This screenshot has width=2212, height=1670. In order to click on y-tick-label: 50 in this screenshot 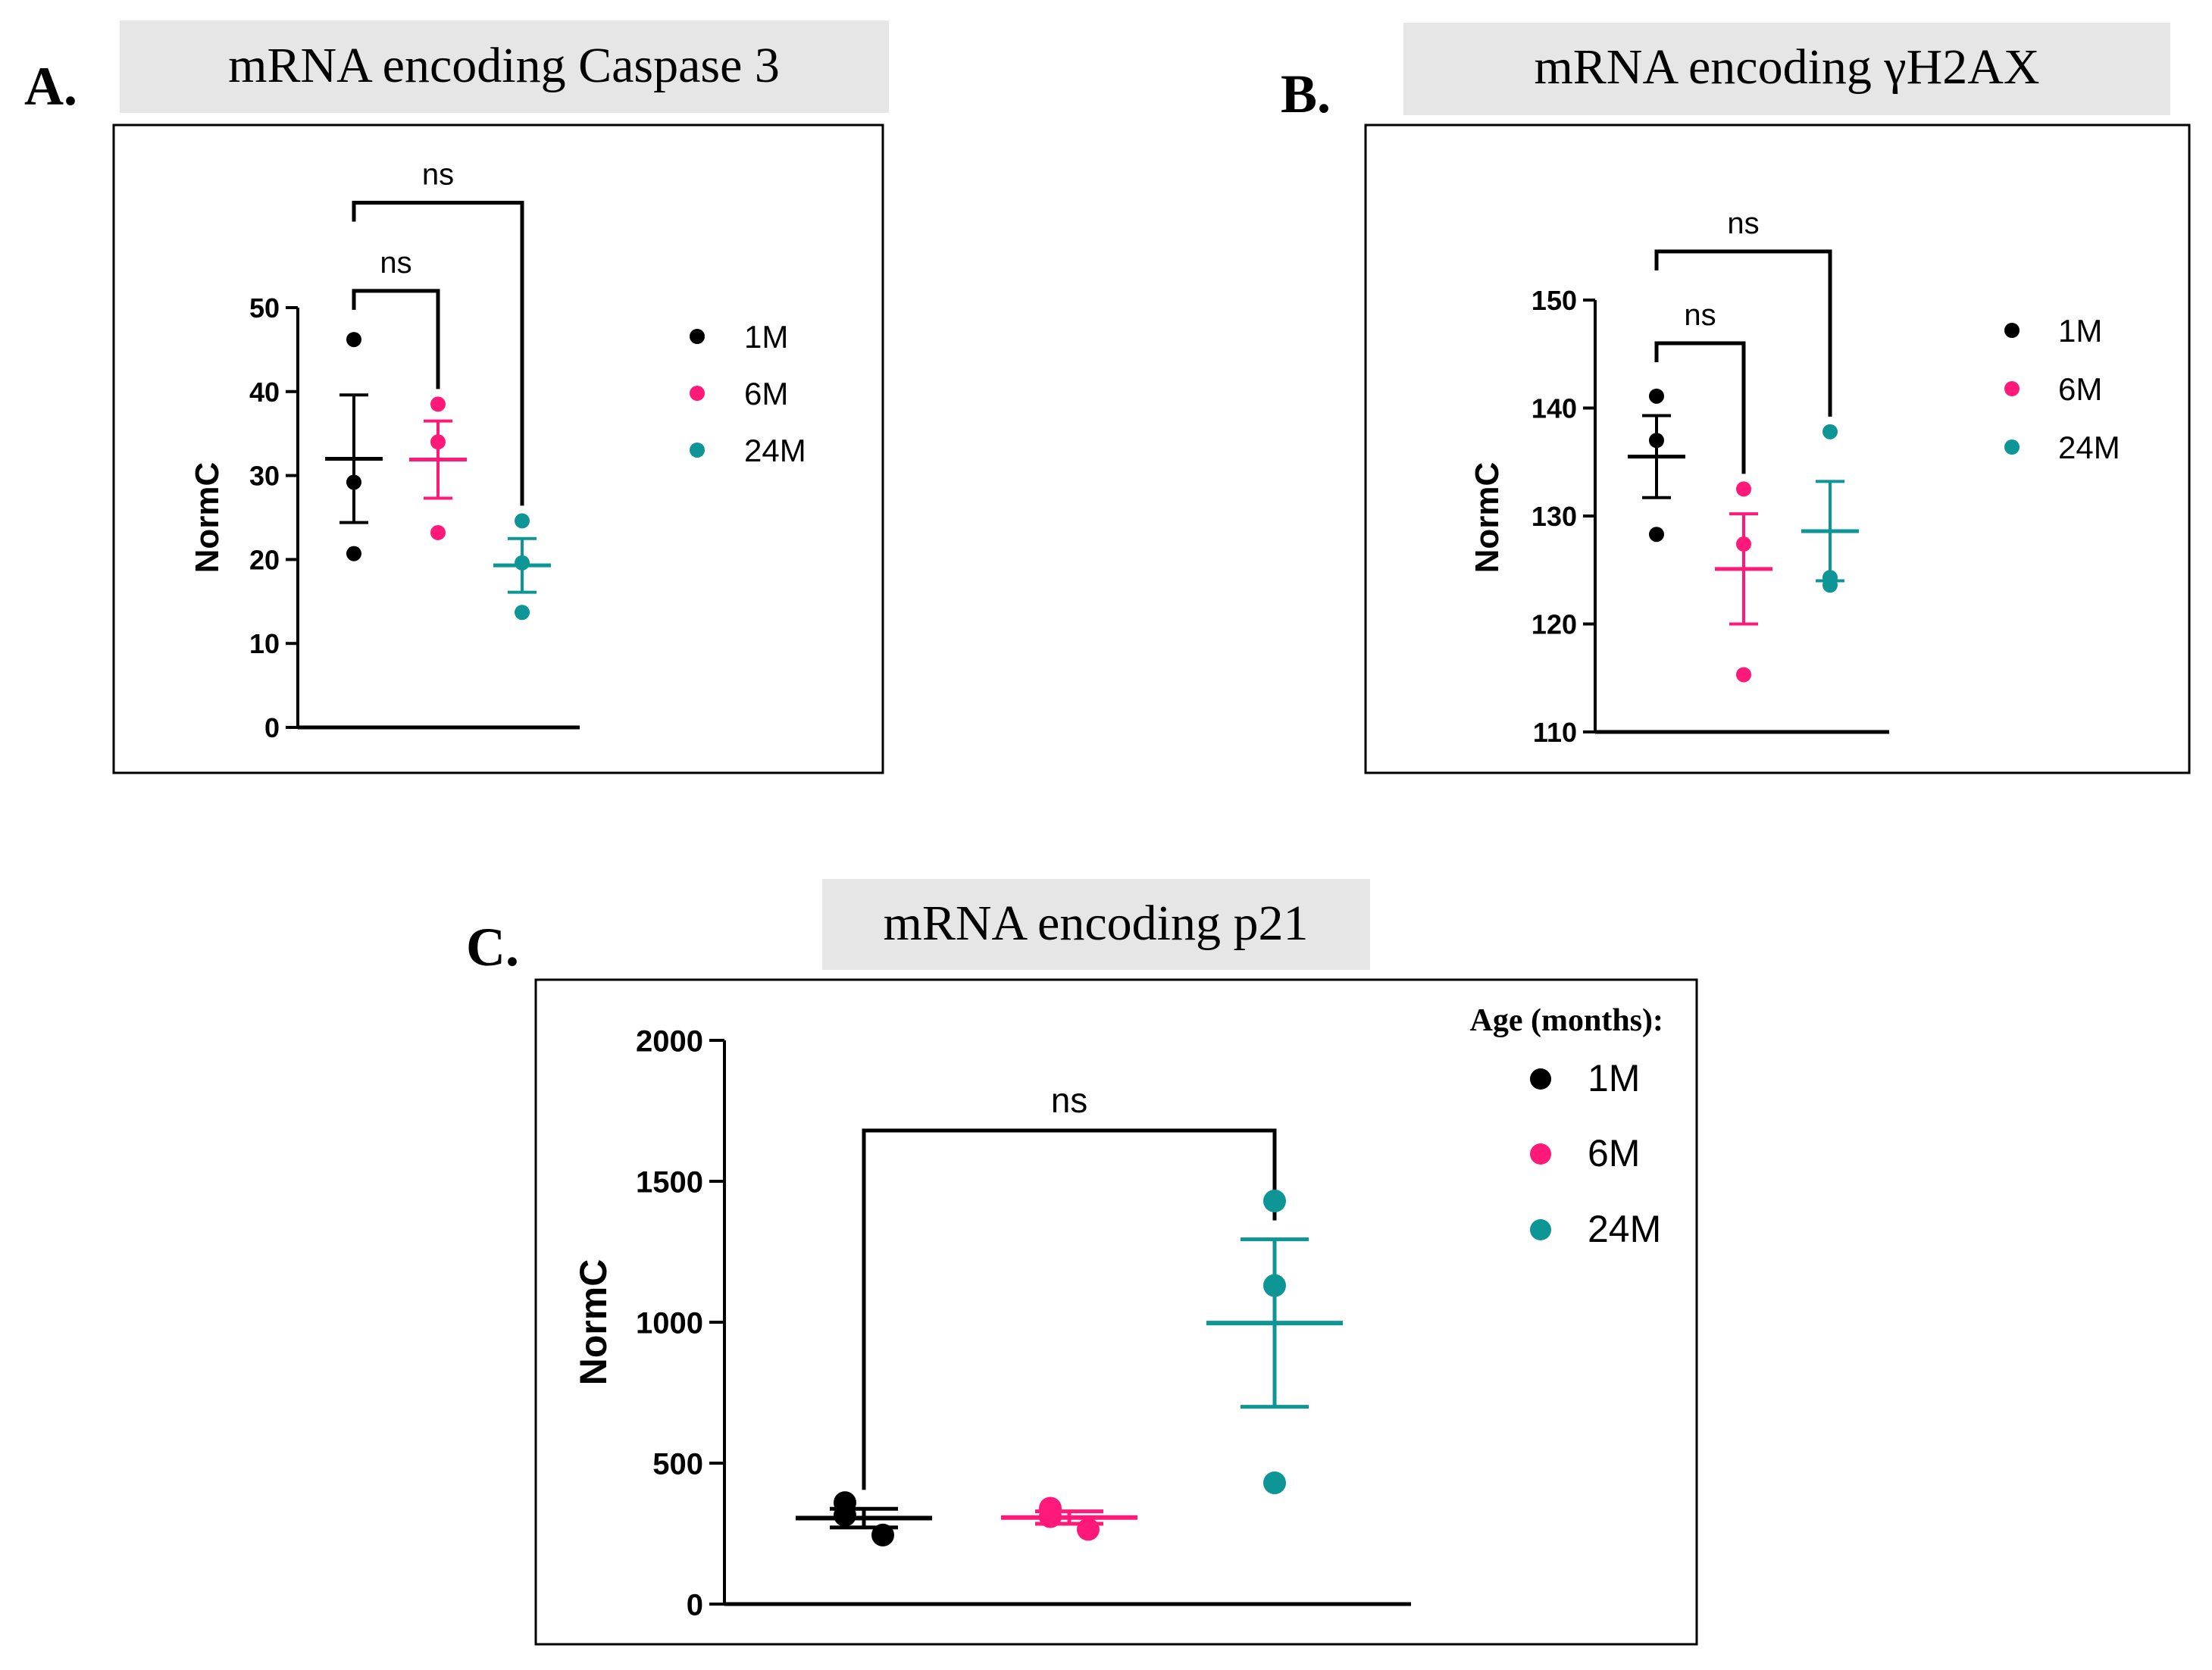, I will do `click(264, 308)`.